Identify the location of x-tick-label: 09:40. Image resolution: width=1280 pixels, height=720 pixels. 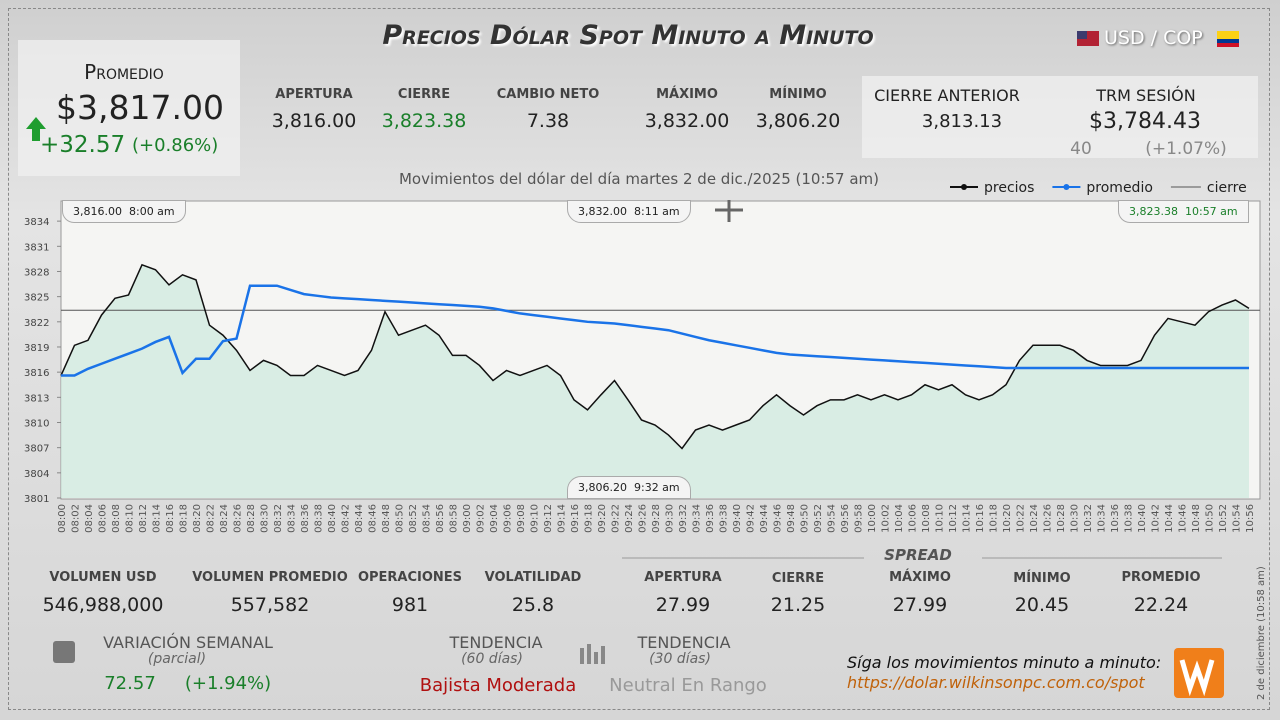
(737, 518).